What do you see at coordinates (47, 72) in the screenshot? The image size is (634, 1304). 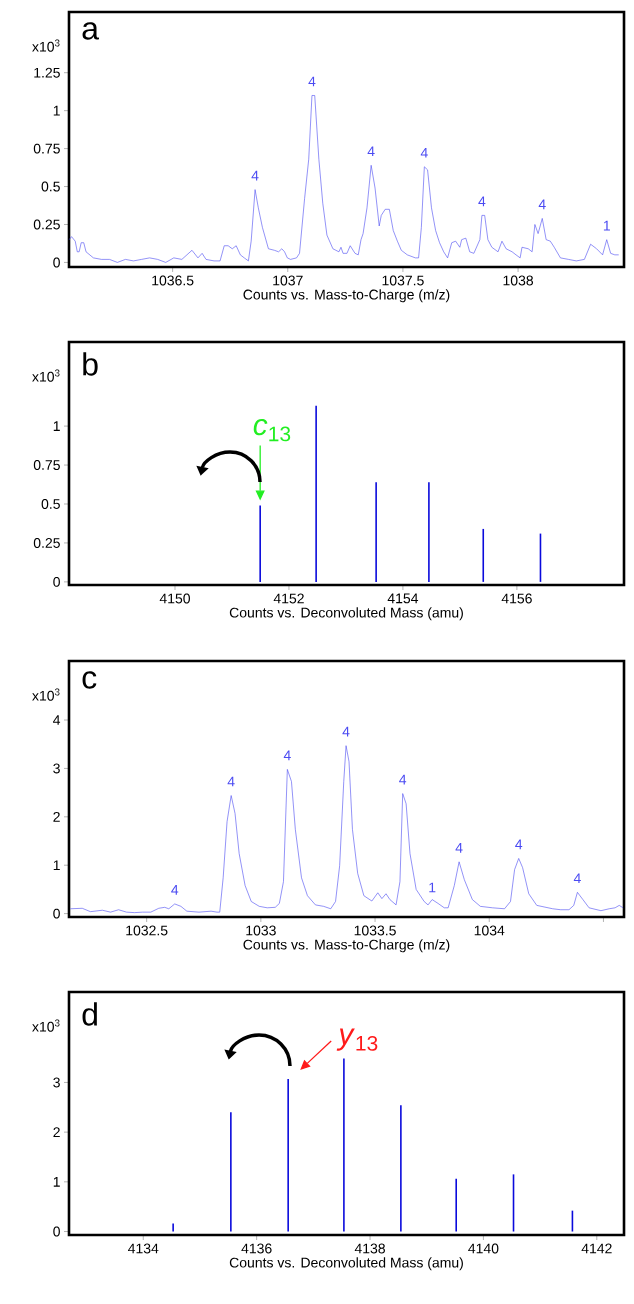 I see `y-tick-label: 1.25` at bounding box center [47, 72].